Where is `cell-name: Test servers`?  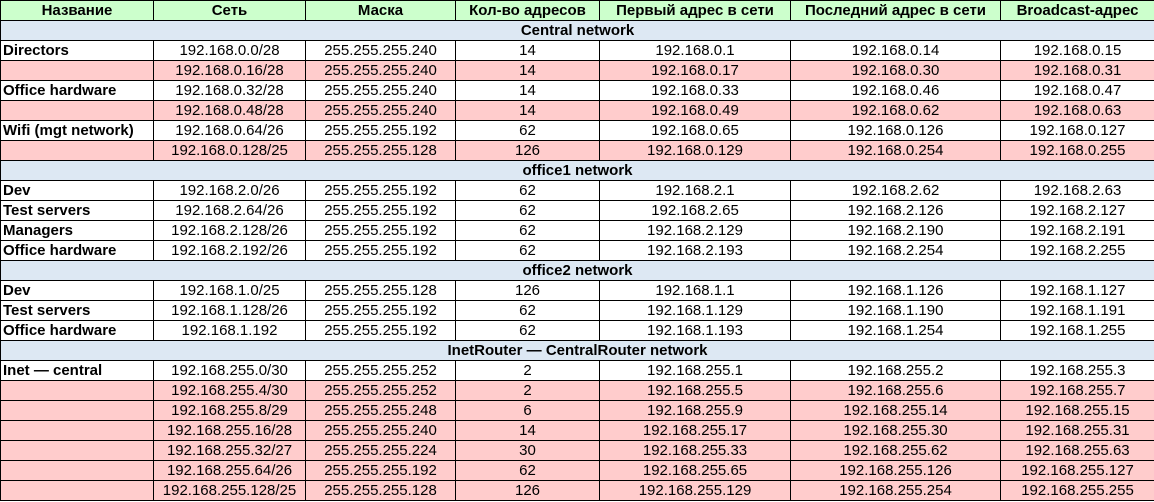 cell-name: Test servers is located at coordinates (77, 210).